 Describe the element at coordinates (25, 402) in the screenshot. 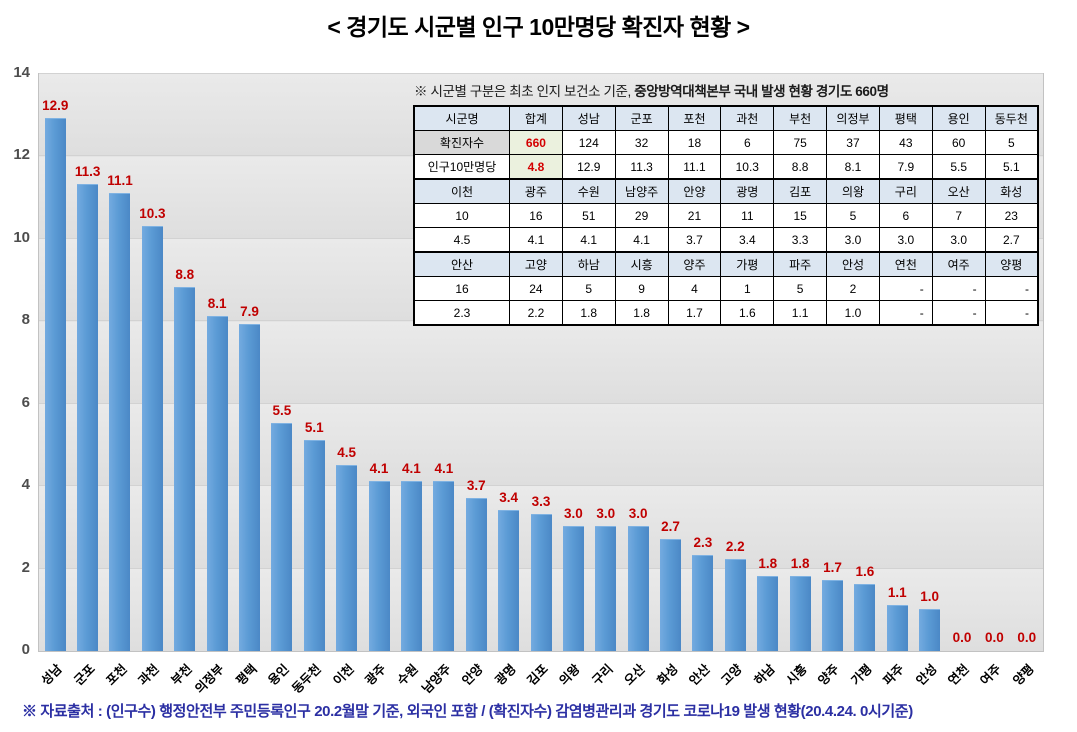

I see `y-axis-tick-label: 6` at that location.